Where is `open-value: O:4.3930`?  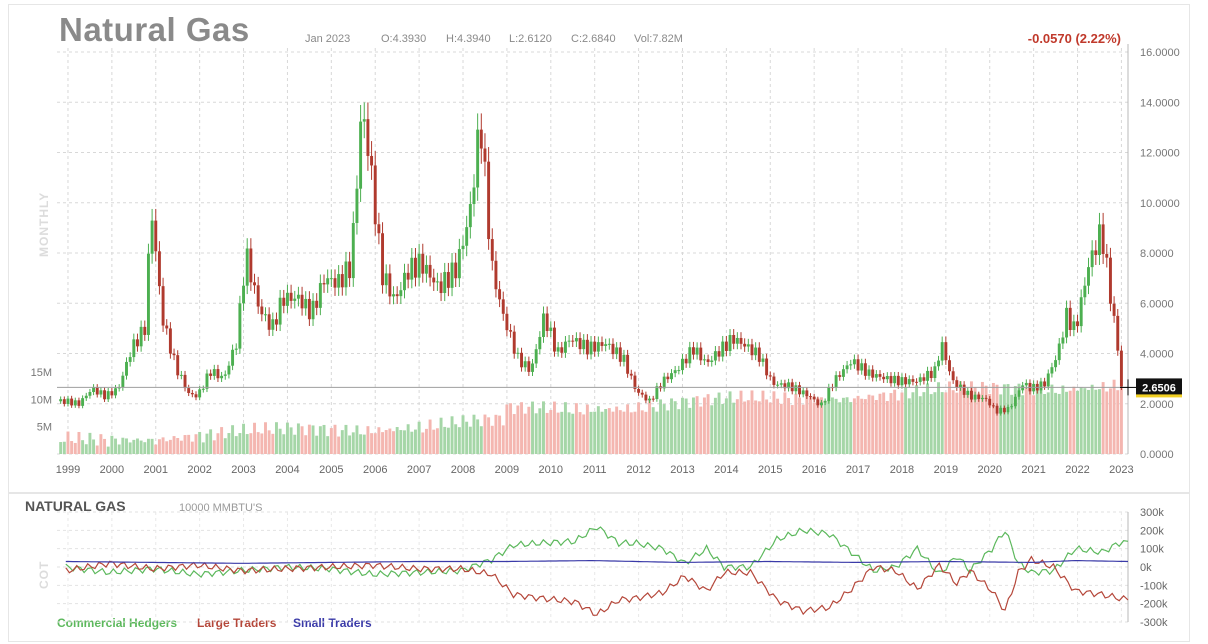 open-value: O:4.3930 is located at coordinates (404, 39).